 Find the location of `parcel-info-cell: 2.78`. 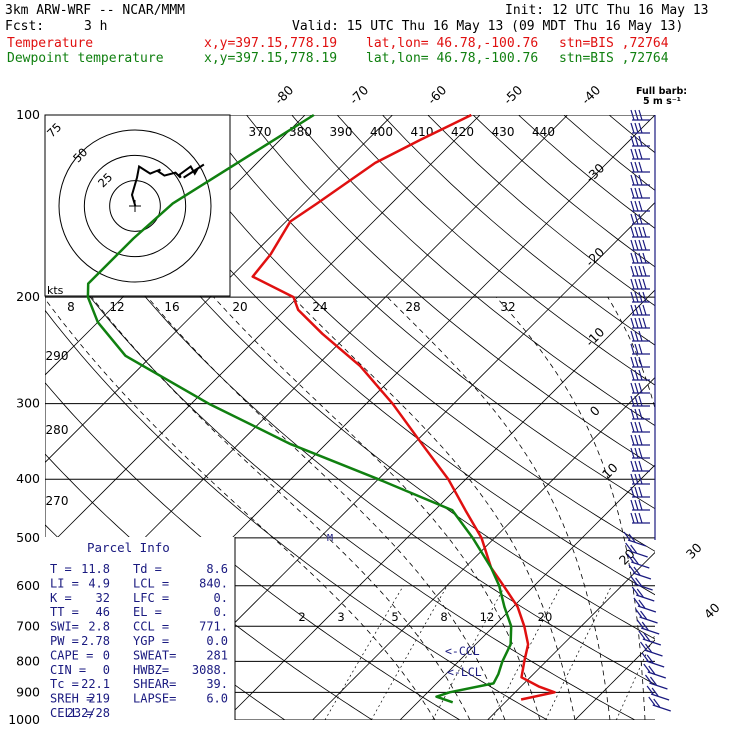

parcel-info-cell: 2.78 is located at coordinates (95, 641).